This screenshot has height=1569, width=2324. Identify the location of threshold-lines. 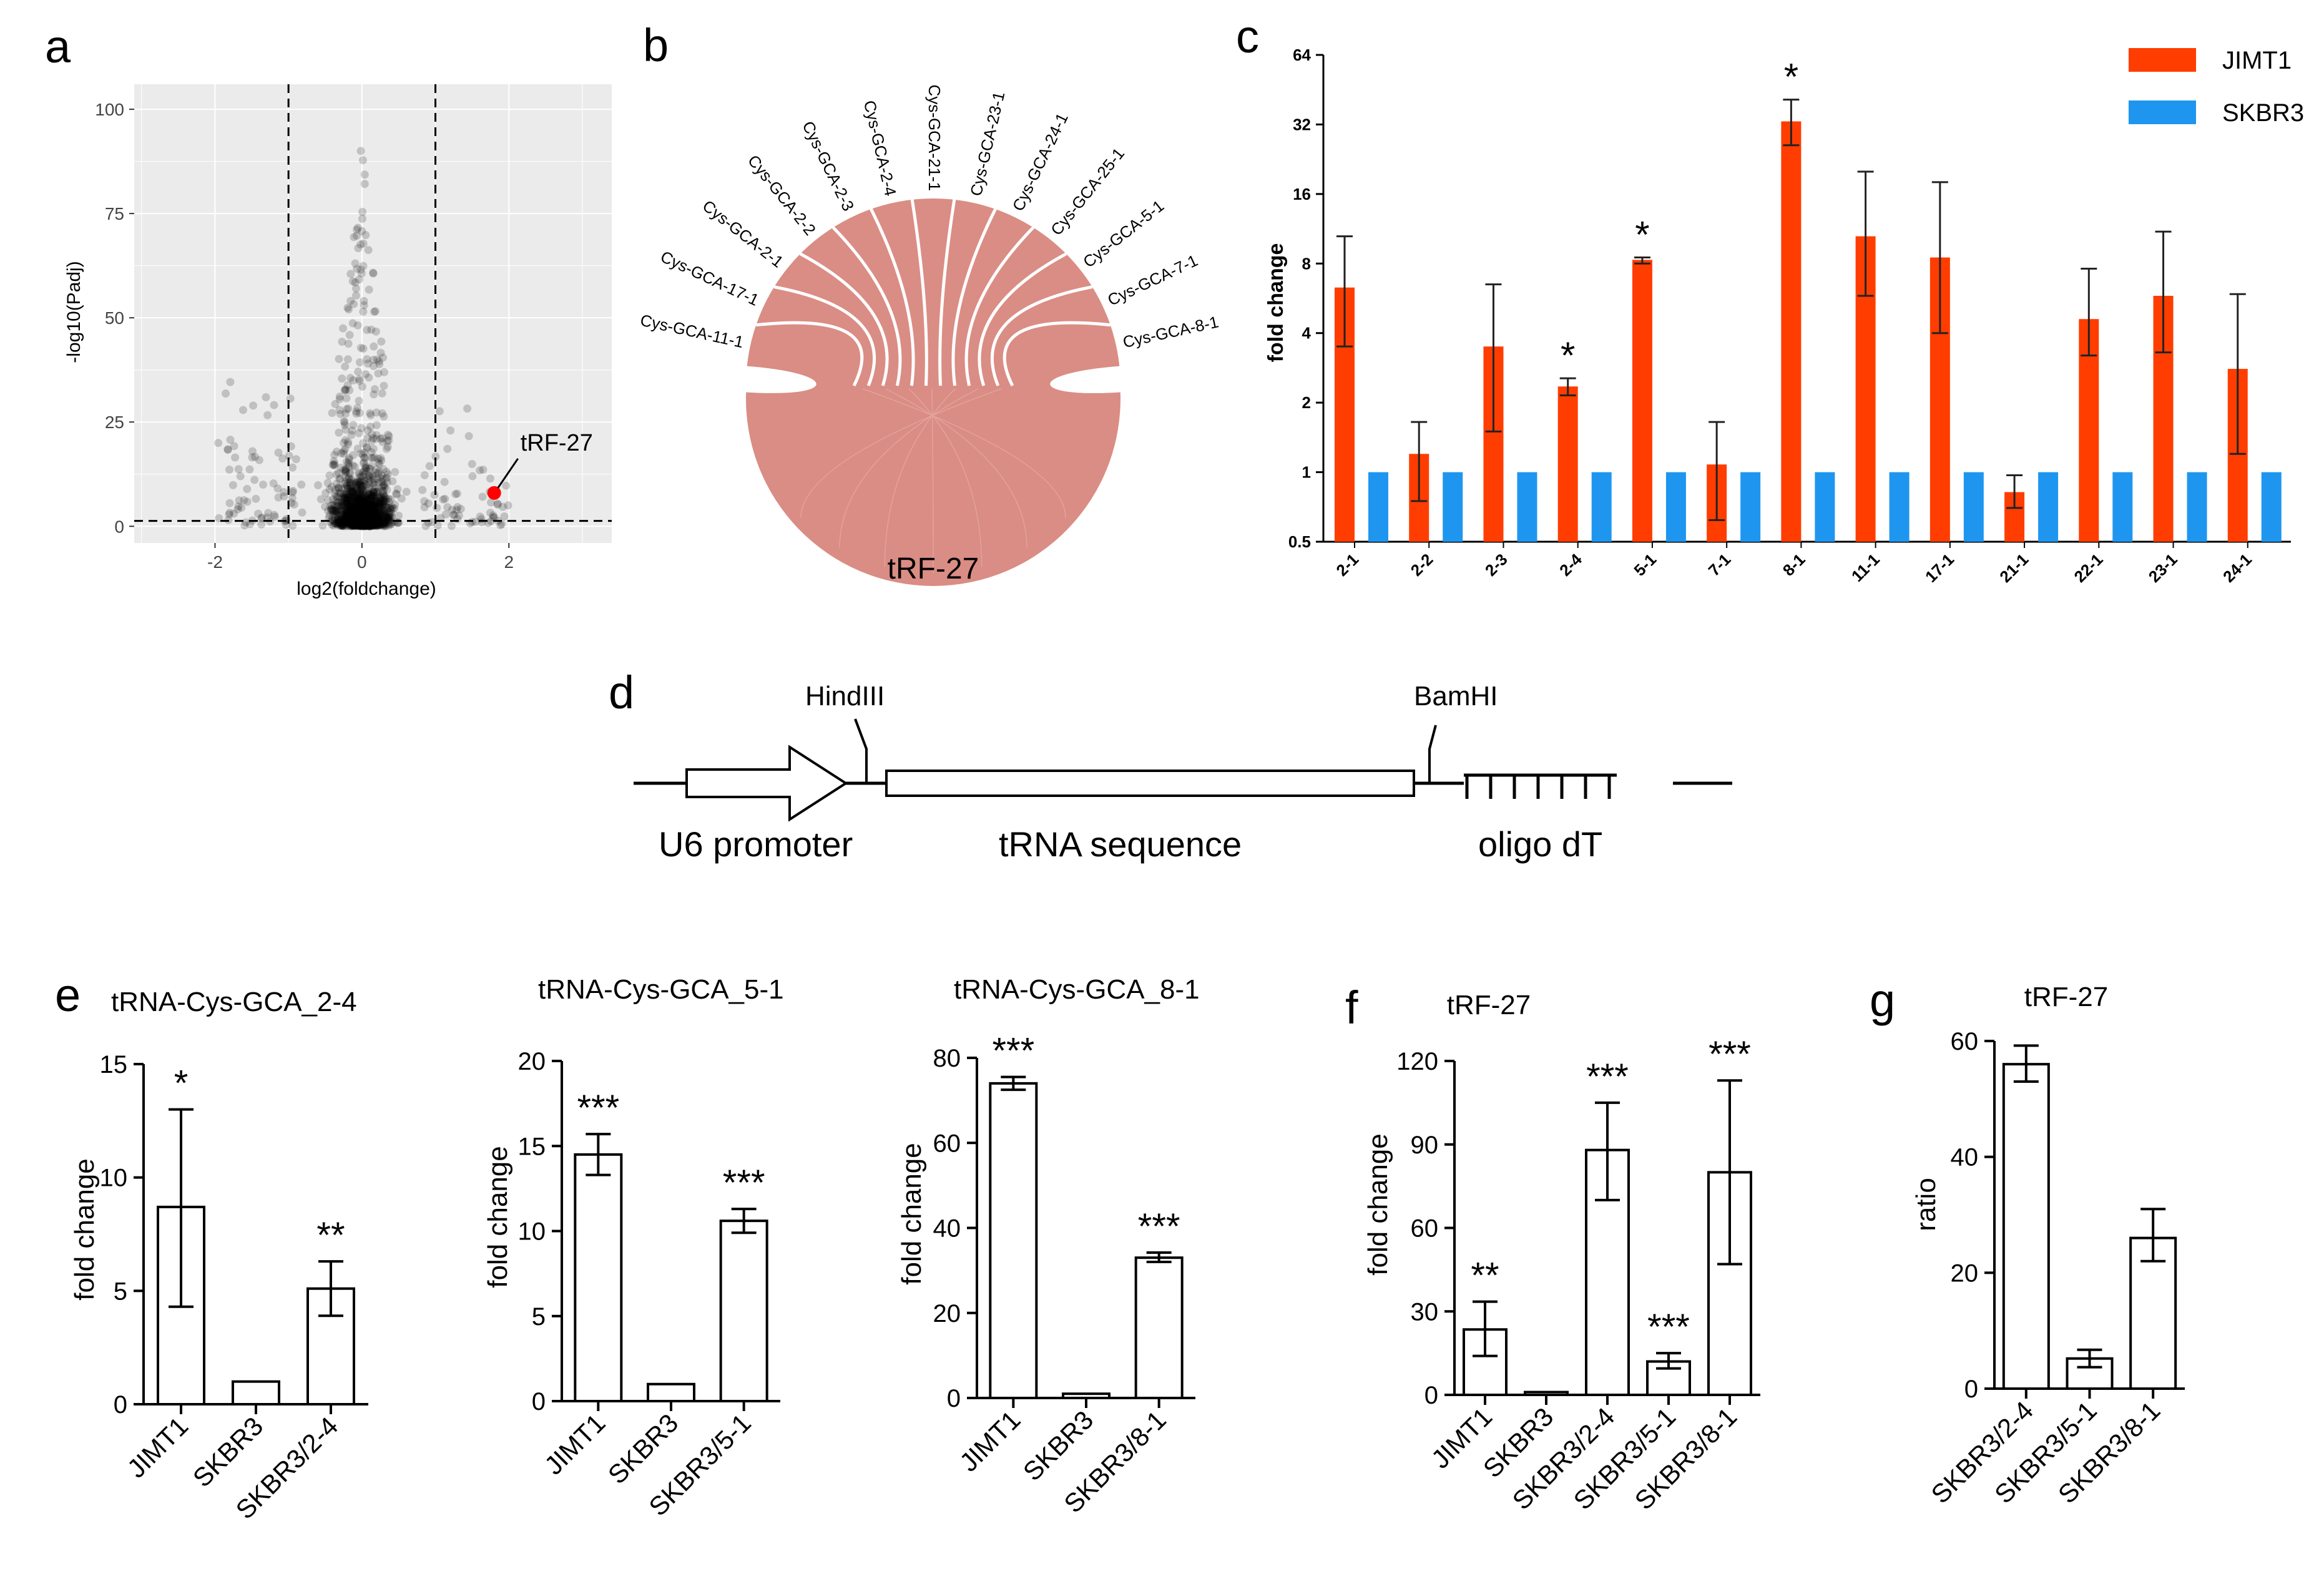
(373, 313).